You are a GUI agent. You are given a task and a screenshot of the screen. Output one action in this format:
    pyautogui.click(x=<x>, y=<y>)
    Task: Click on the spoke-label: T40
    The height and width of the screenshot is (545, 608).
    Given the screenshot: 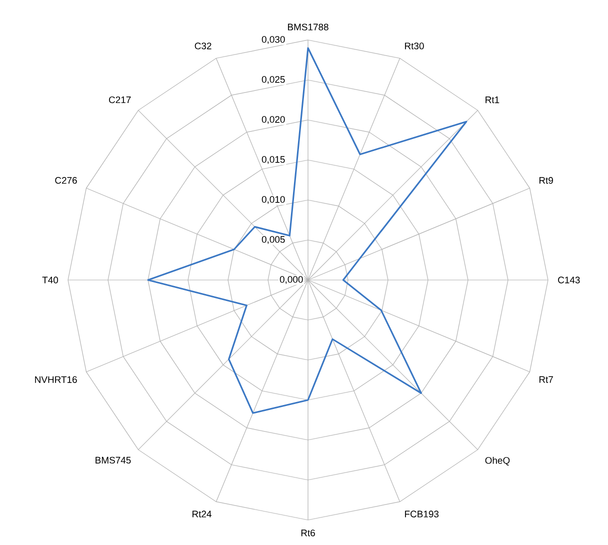 What is the action you would take?
    pyautogui.click(x=50, y=280)
    